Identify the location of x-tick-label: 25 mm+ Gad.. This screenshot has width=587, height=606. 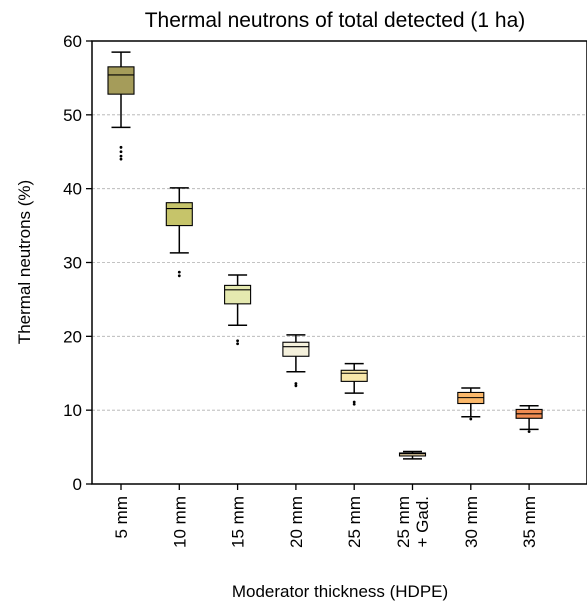
(413, 522).